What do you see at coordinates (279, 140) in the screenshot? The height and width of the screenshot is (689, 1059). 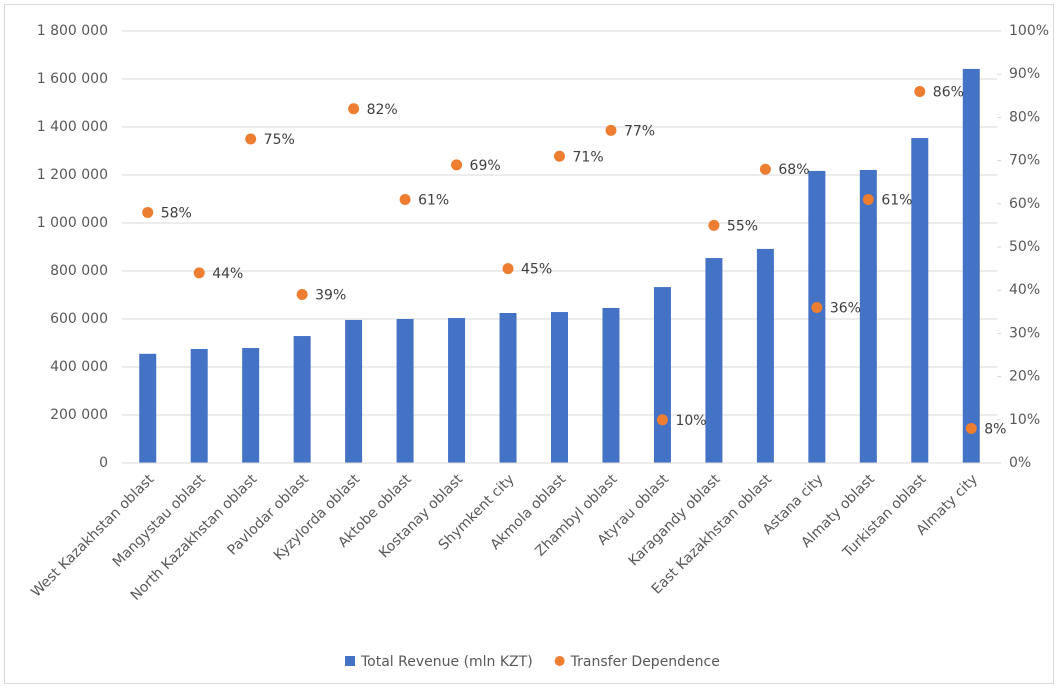 I see `data-label: 75%` at bounding box center [279, 140].